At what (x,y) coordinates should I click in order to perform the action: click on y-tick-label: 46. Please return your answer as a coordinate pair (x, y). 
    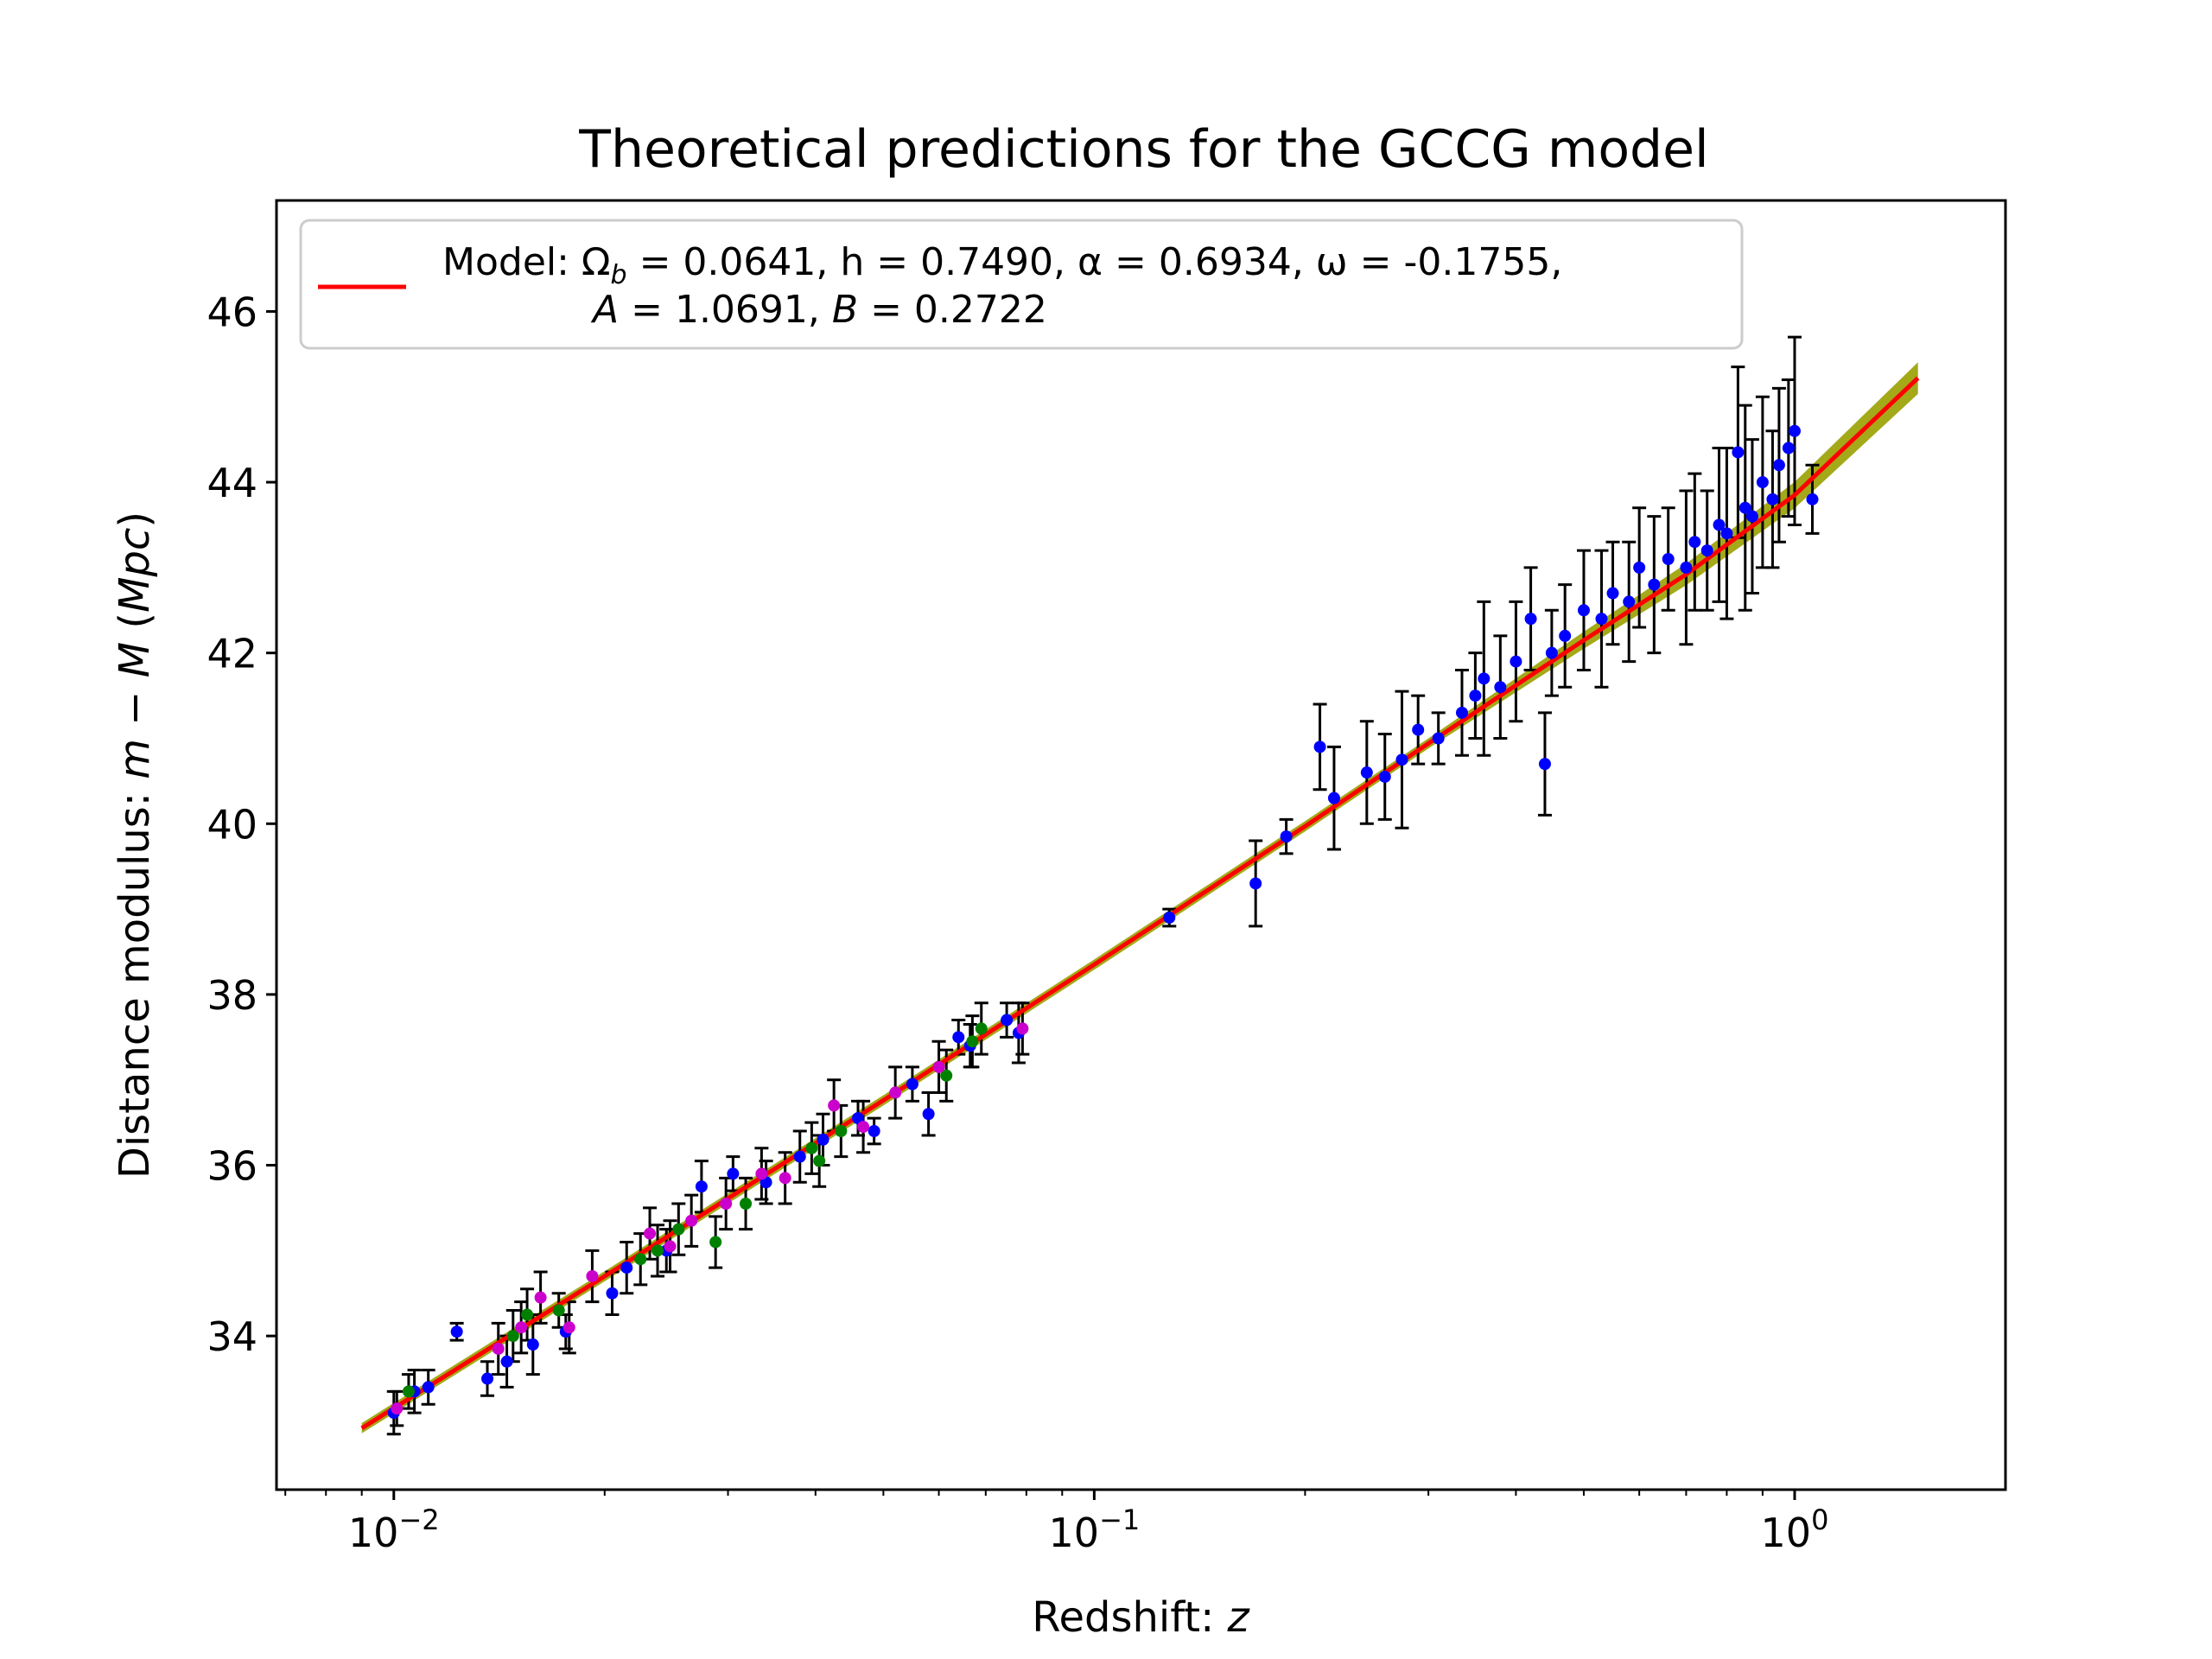
    Looking at the image, I should click on (232, 312).